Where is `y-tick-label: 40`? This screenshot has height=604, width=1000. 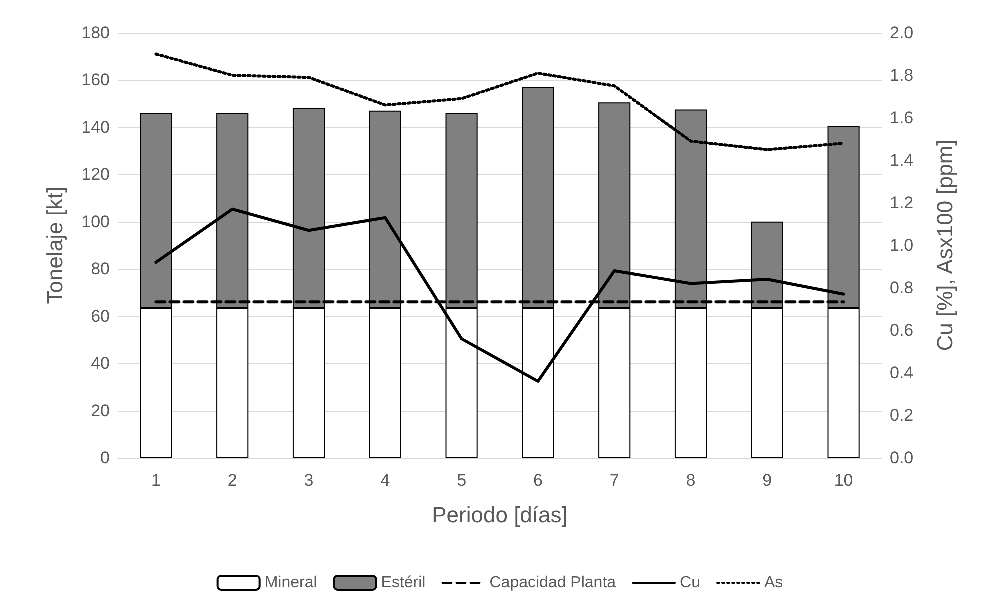 y-tick-label: 40 is located at coordinates (100, 364).